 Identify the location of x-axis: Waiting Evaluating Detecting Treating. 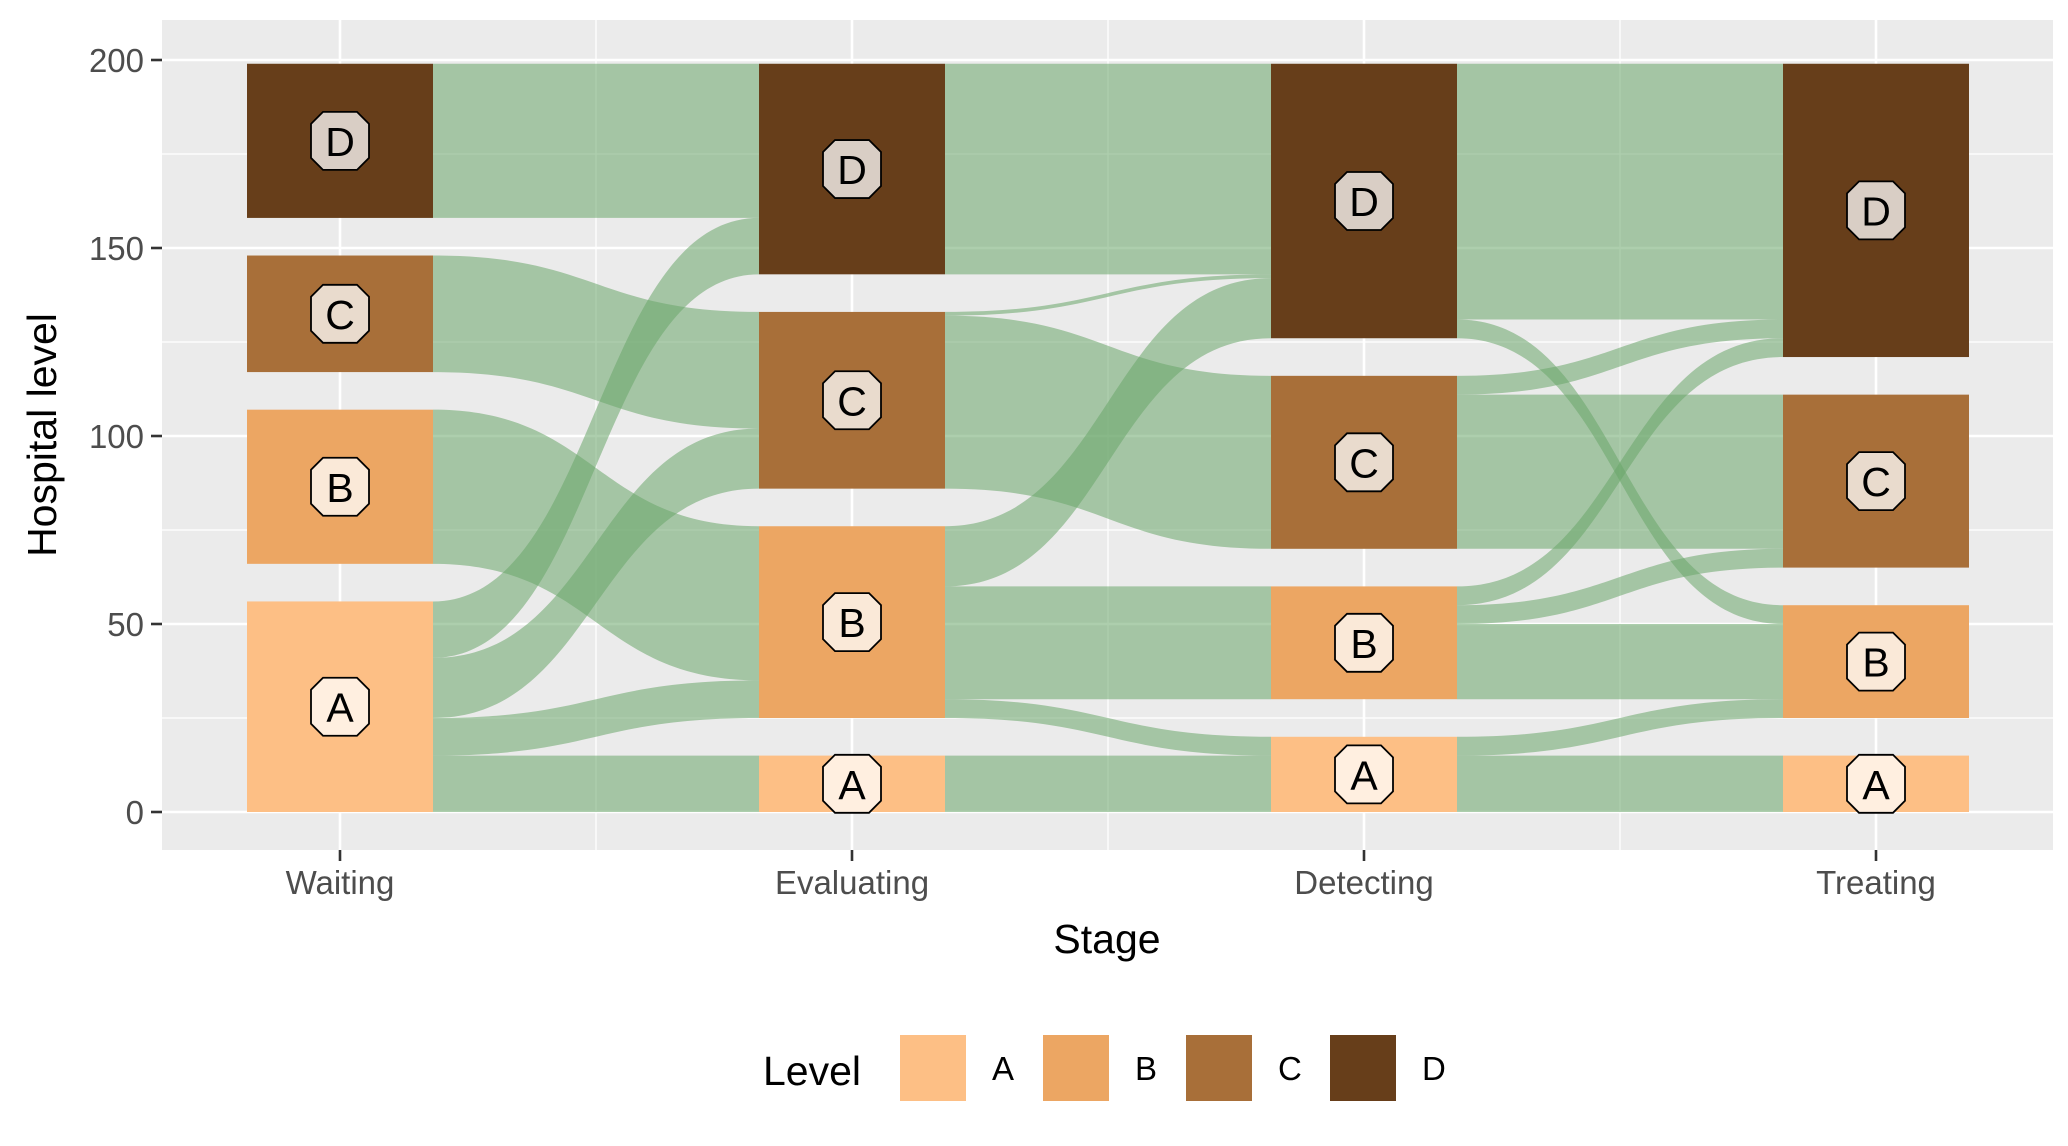
(1111, 875).